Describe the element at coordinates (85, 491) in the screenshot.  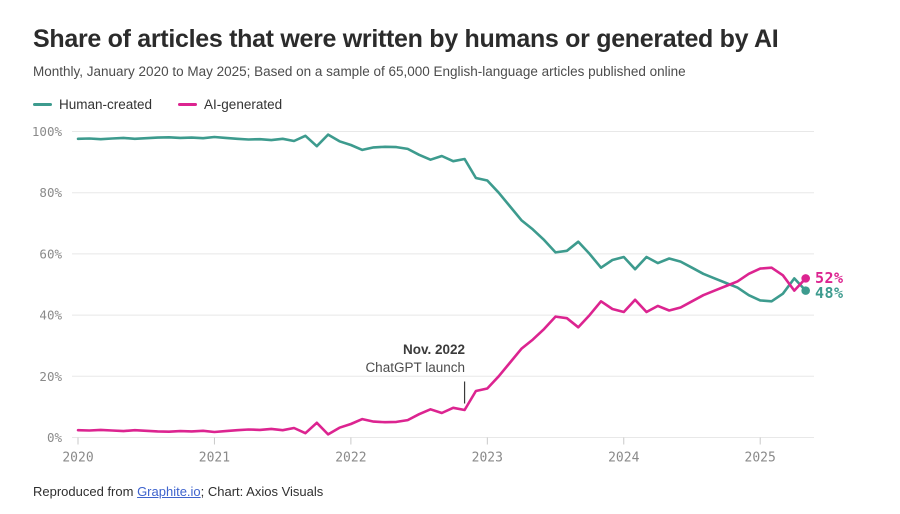
I see `source-prefix: Reproduced from` at that location.